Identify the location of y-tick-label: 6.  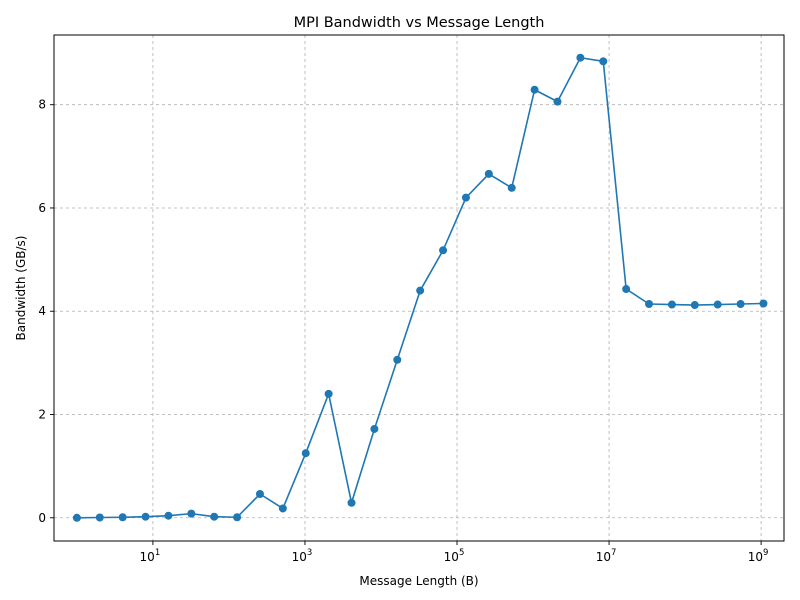
(42, 208).